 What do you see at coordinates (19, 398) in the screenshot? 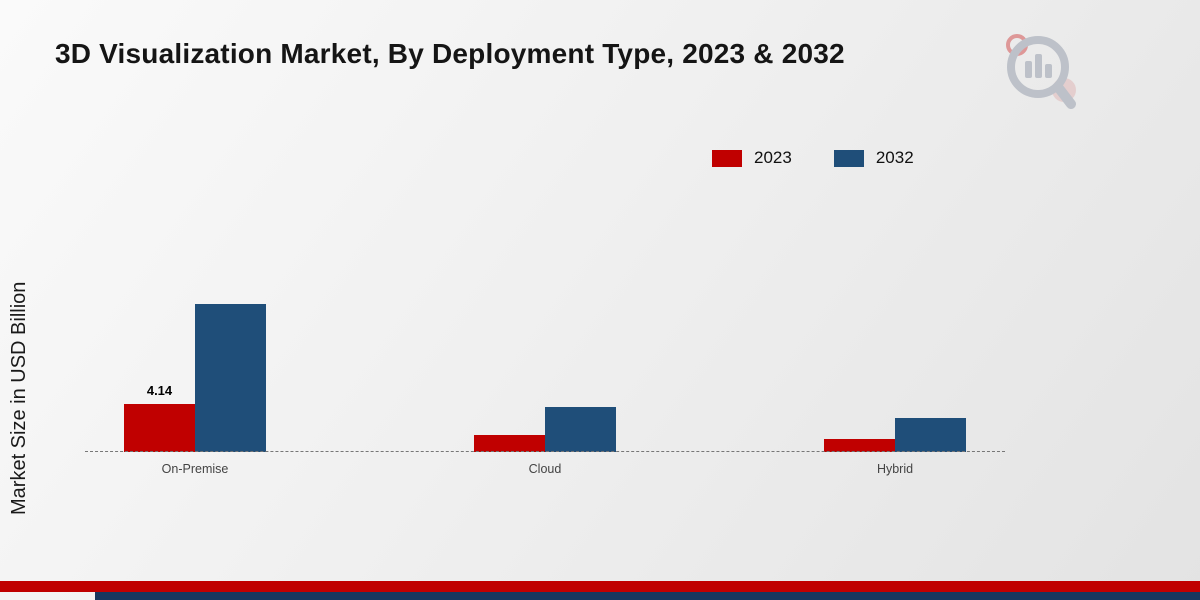
I see `y-axis-label: Market Size in USD Billion` at bounding box center [19, 398].